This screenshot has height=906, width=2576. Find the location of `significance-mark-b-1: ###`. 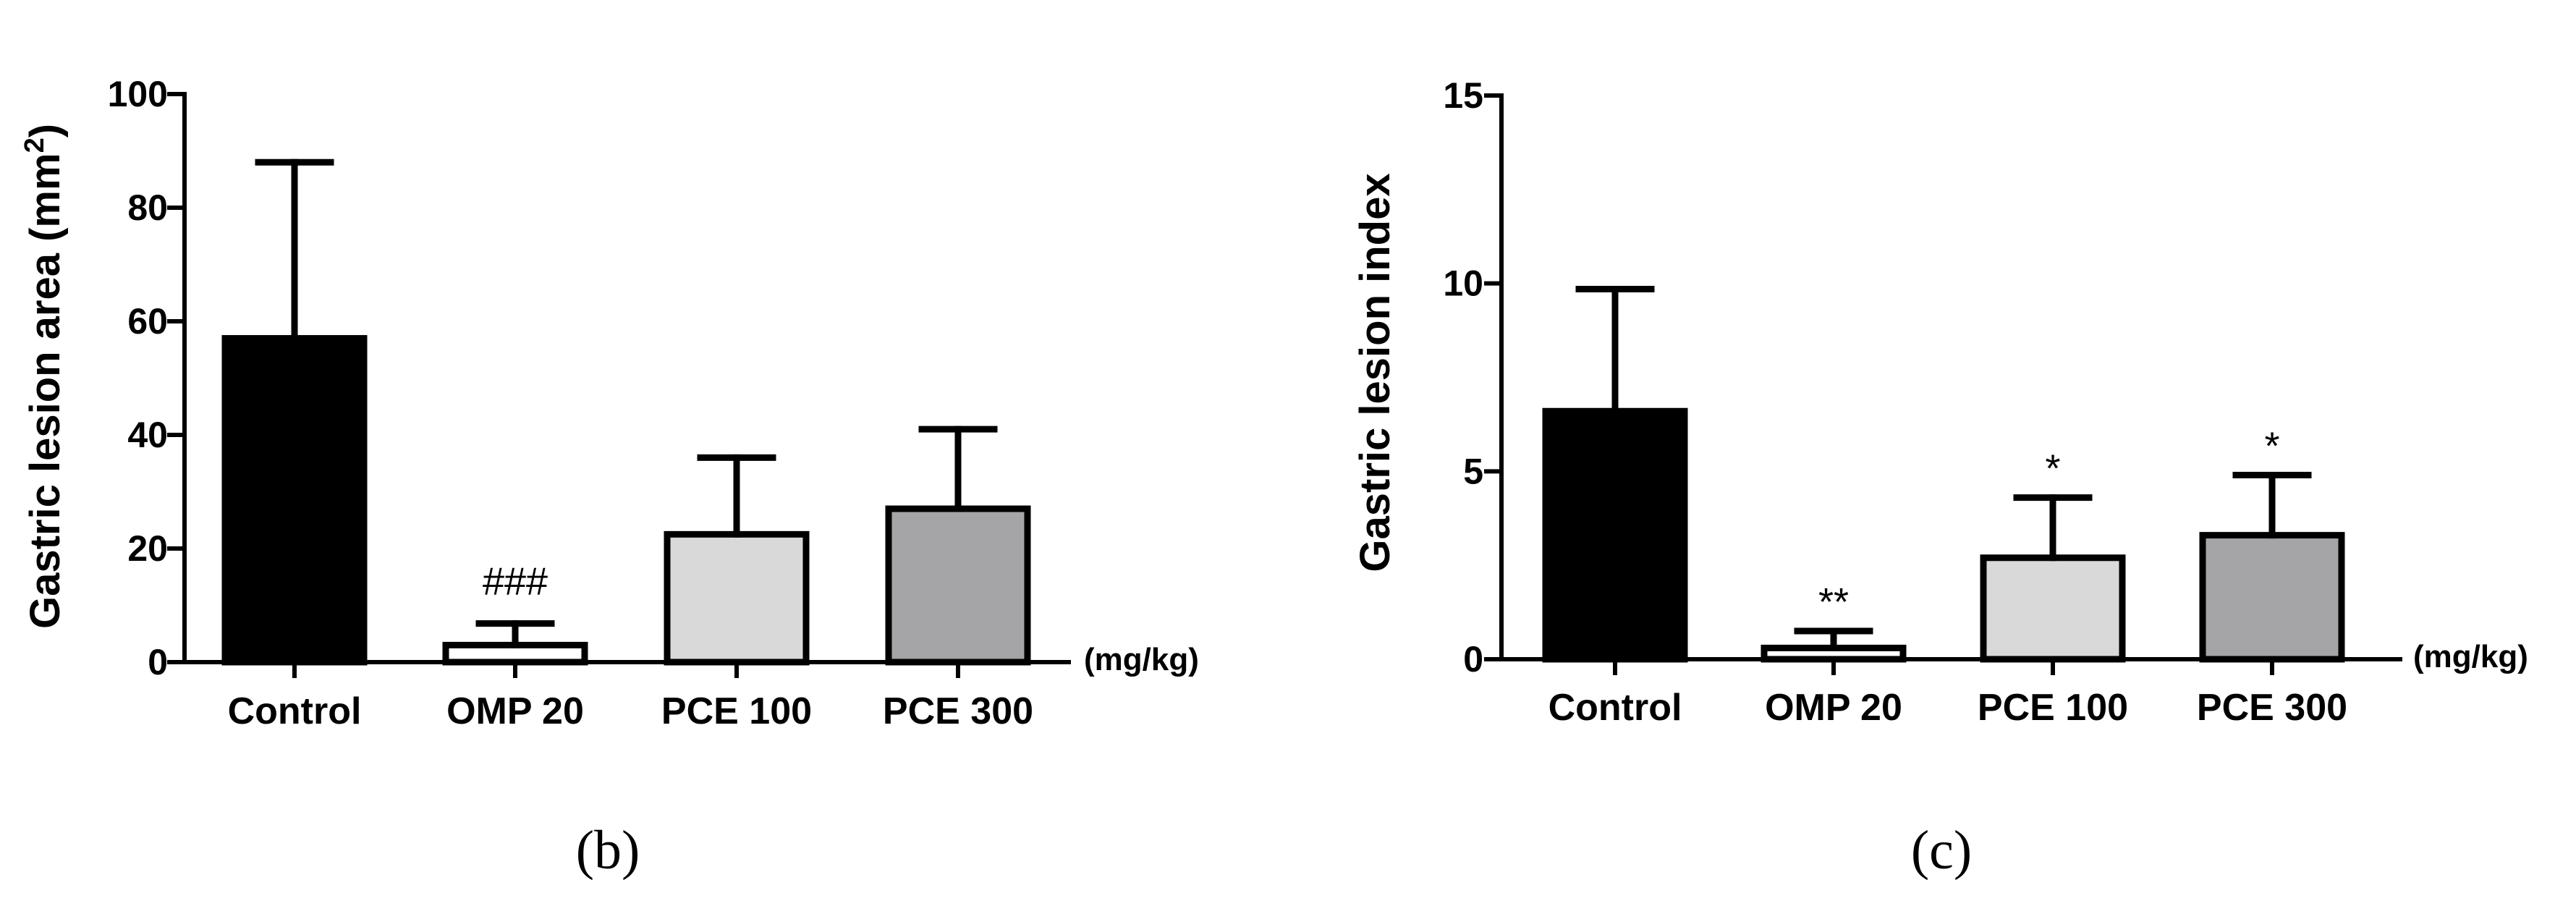

significance-mark-b-1: ### is located at coordinates (515, 582).